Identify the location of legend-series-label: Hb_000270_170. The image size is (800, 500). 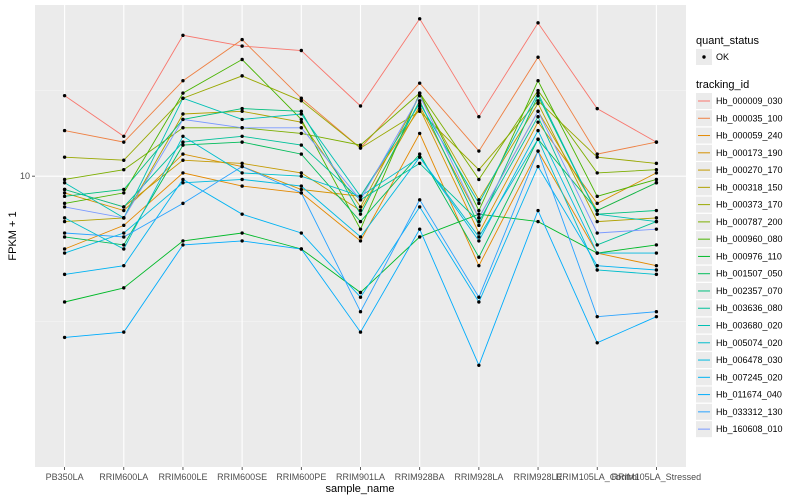
(749, 170).